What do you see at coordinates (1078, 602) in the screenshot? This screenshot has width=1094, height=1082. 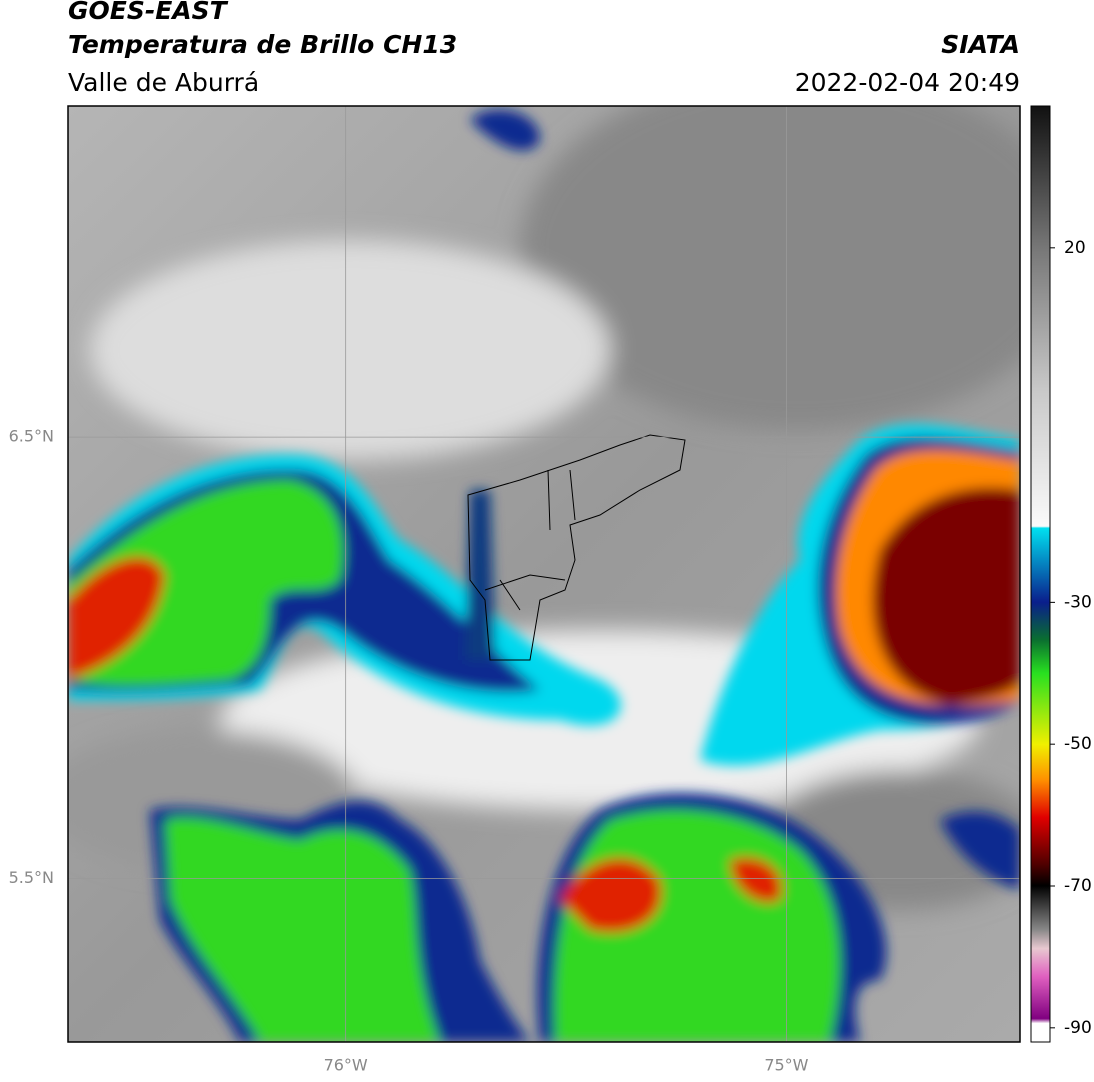 I see `colorbar-tick-label: -30` at bounding box center [1078, 602].